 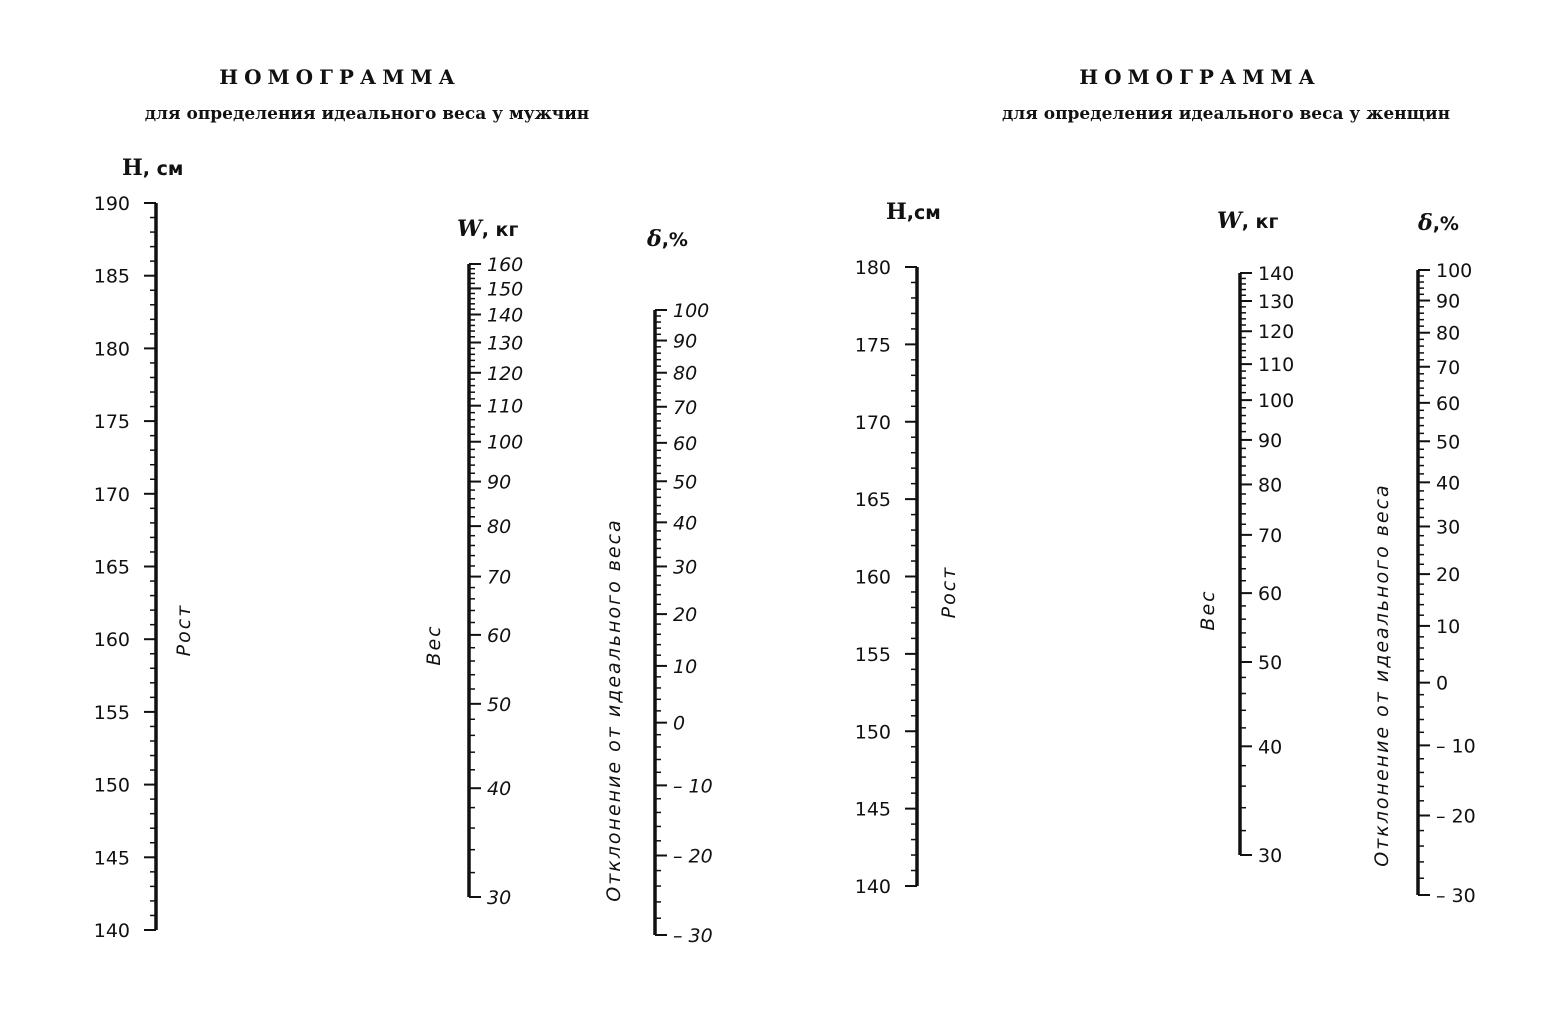 I want to click on men-nomogram-title: НОМОГРАММА, so click(x=340, y=77).